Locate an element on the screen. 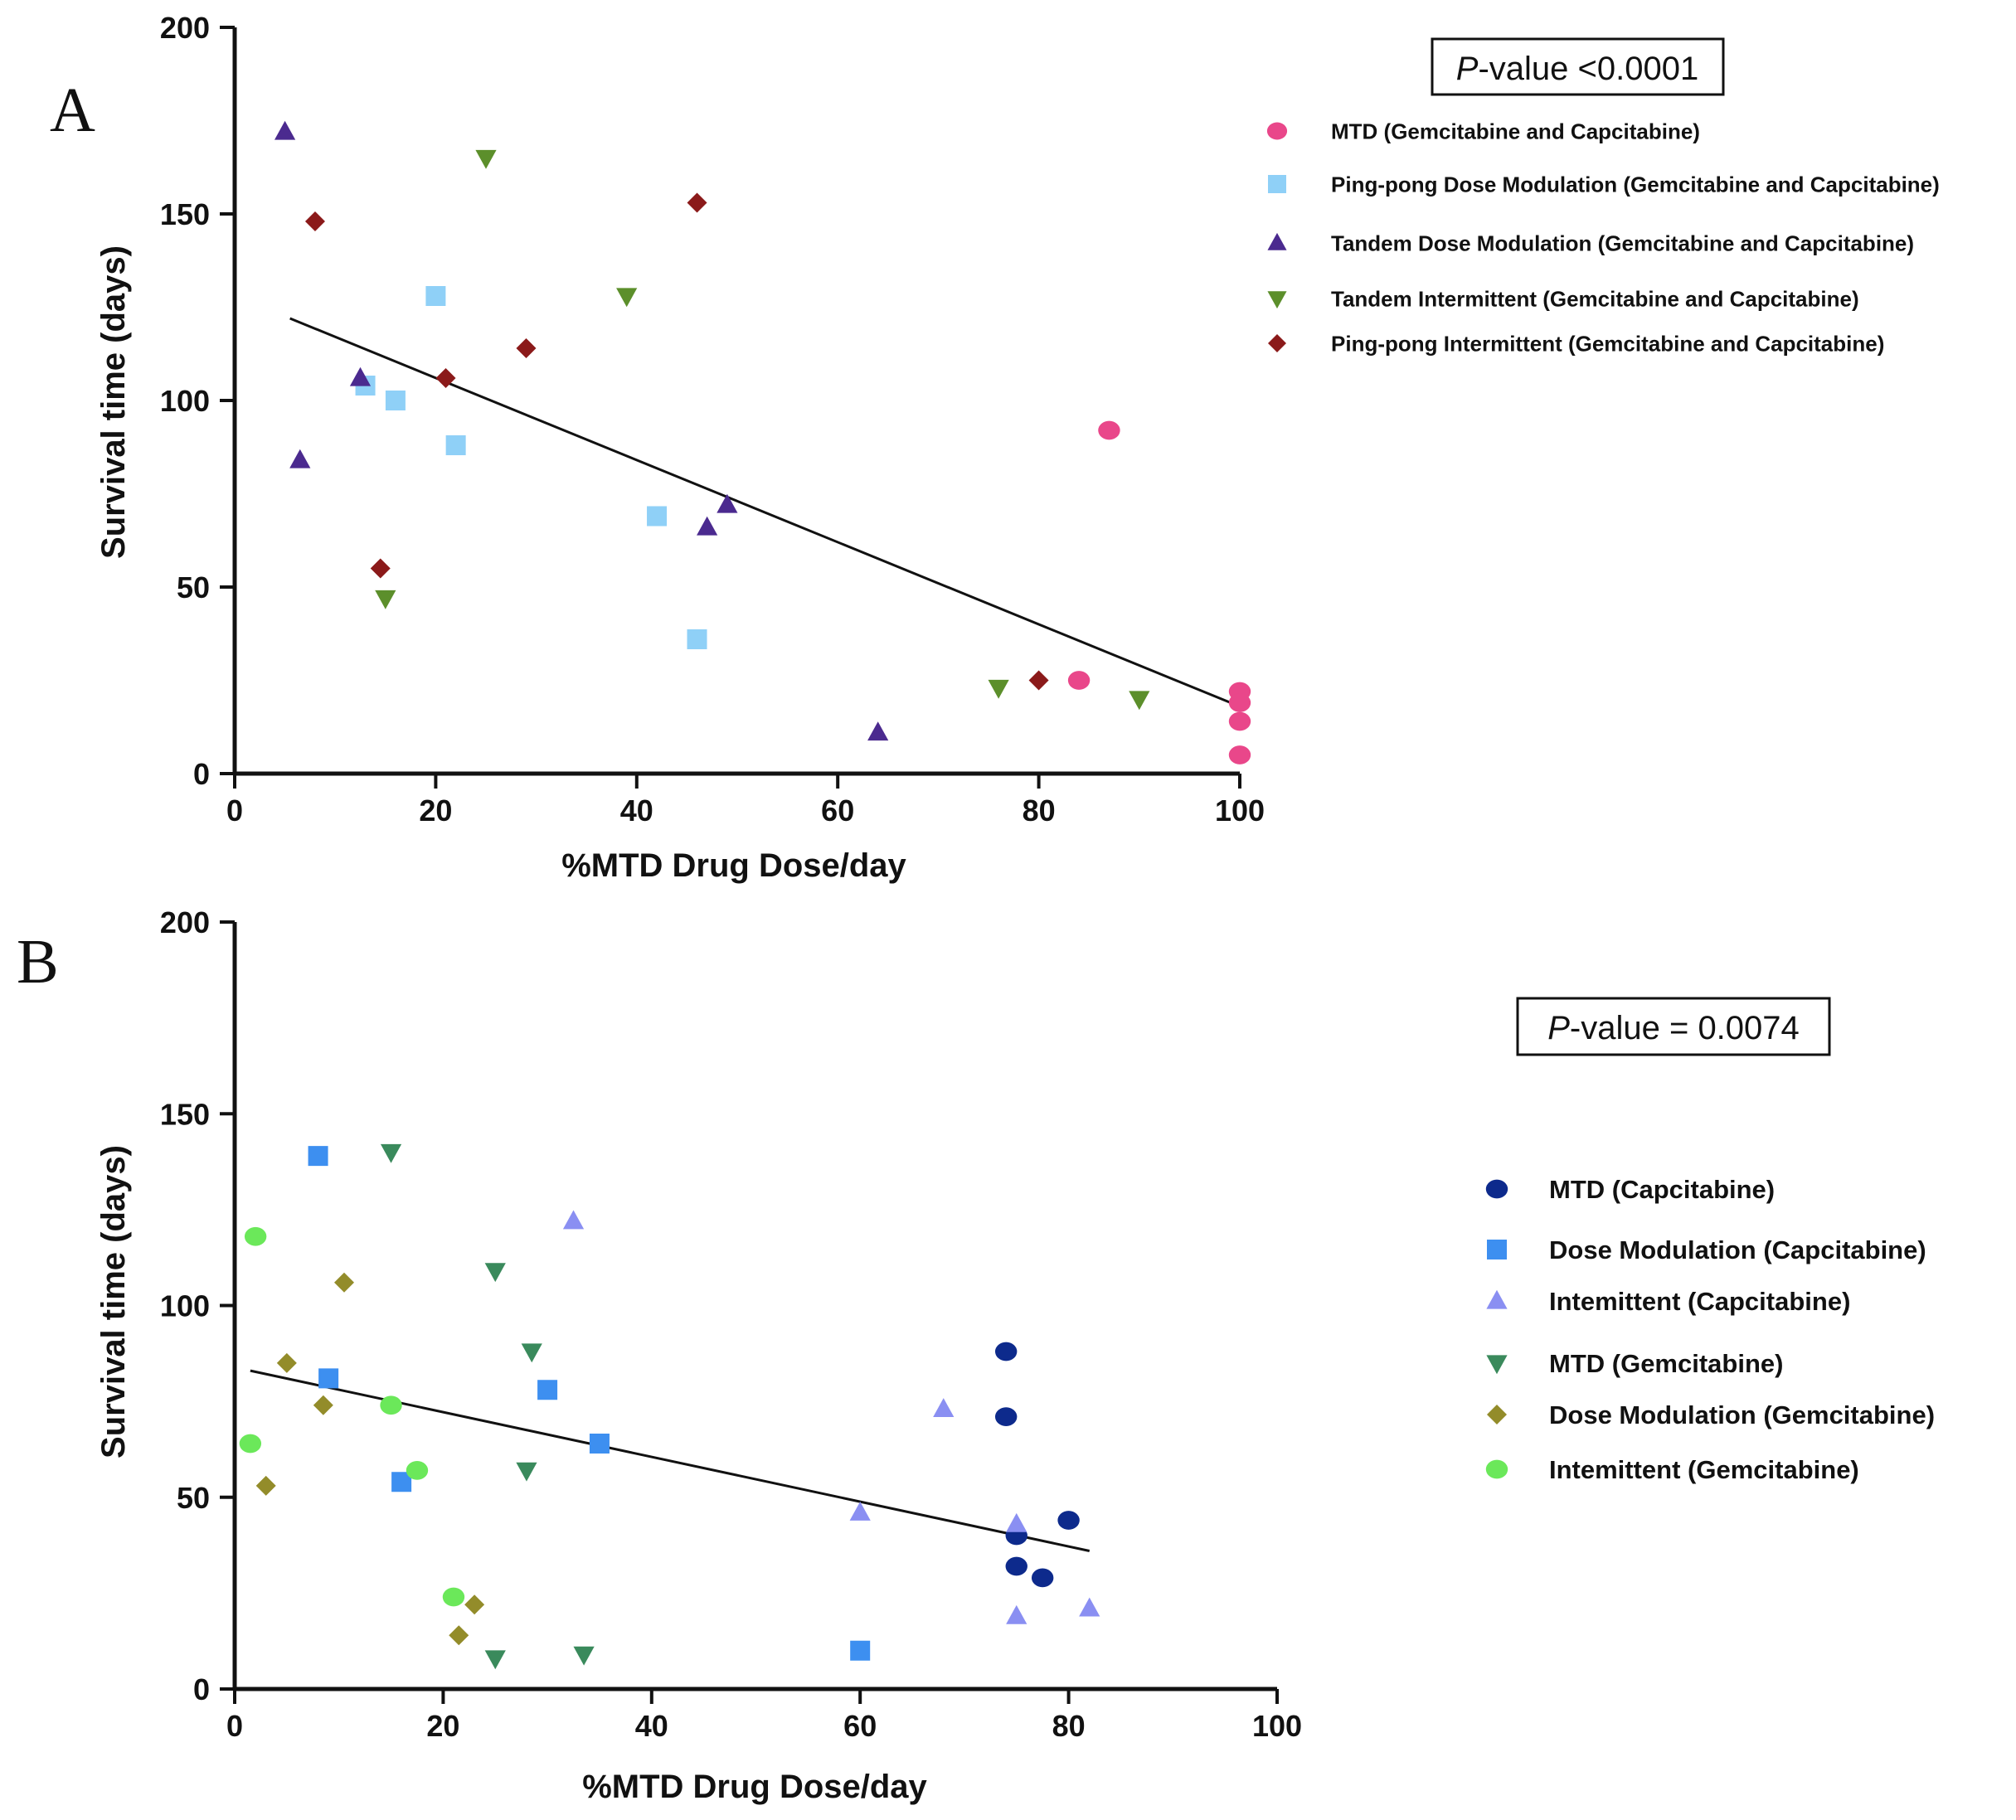 This screenshot has height=1820, width=2016. panel-a-pvalue-box: P-value <0.0001 is located at coordinates (1578, 66).